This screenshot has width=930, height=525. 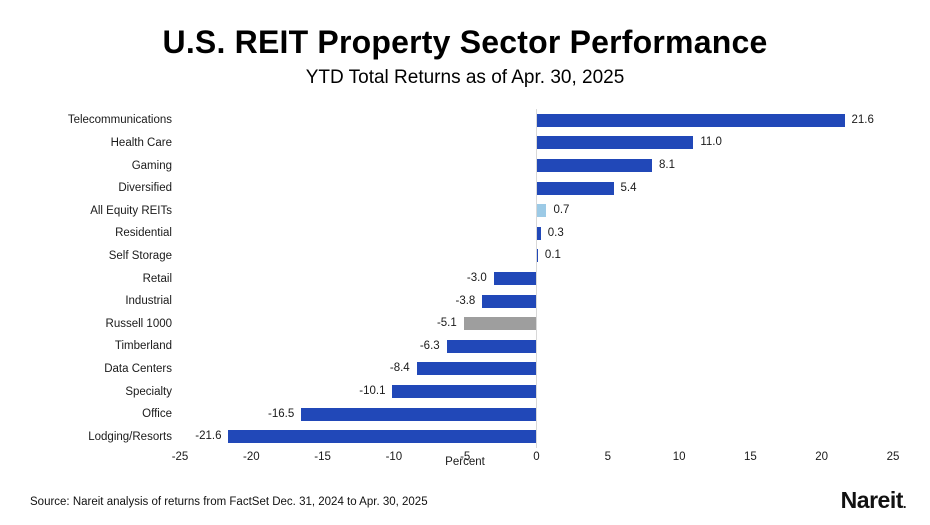 I want to click on x-tick-label: -20, so click(x=251, y=457).